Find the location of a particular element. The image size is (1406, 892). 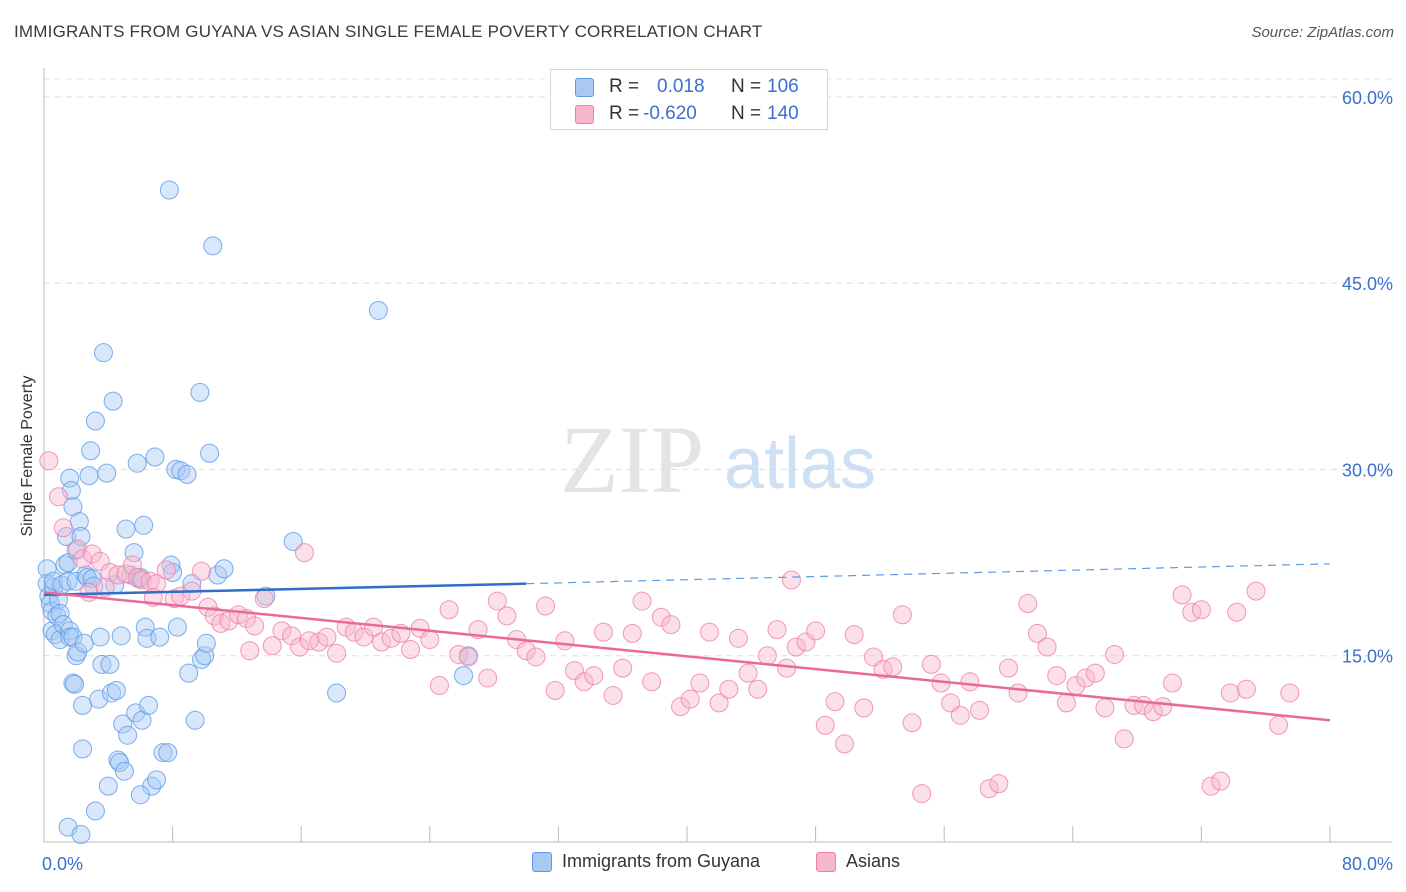

x-tick-label: 0.0% is located at coordinates (62, 864).